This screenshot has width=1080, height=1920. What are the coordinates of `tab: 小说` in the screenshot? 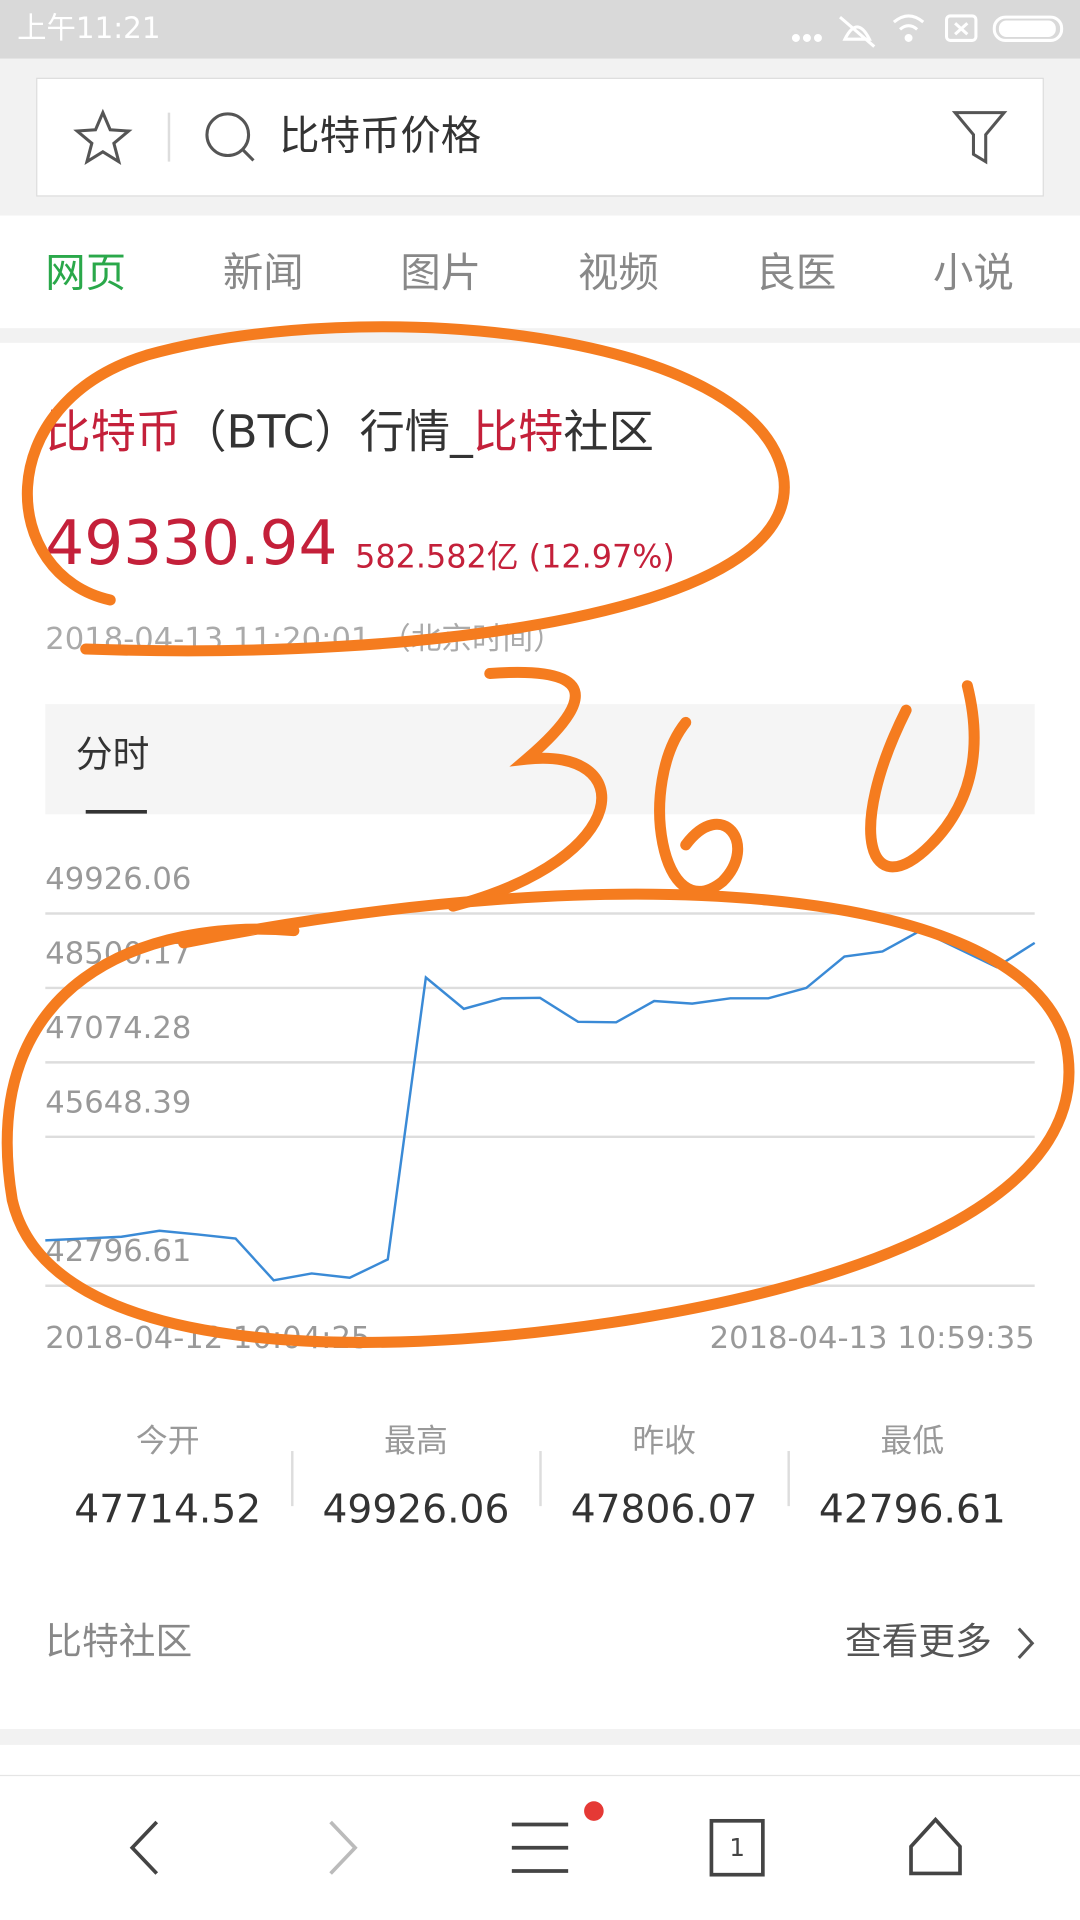 It's located at (973, 273).